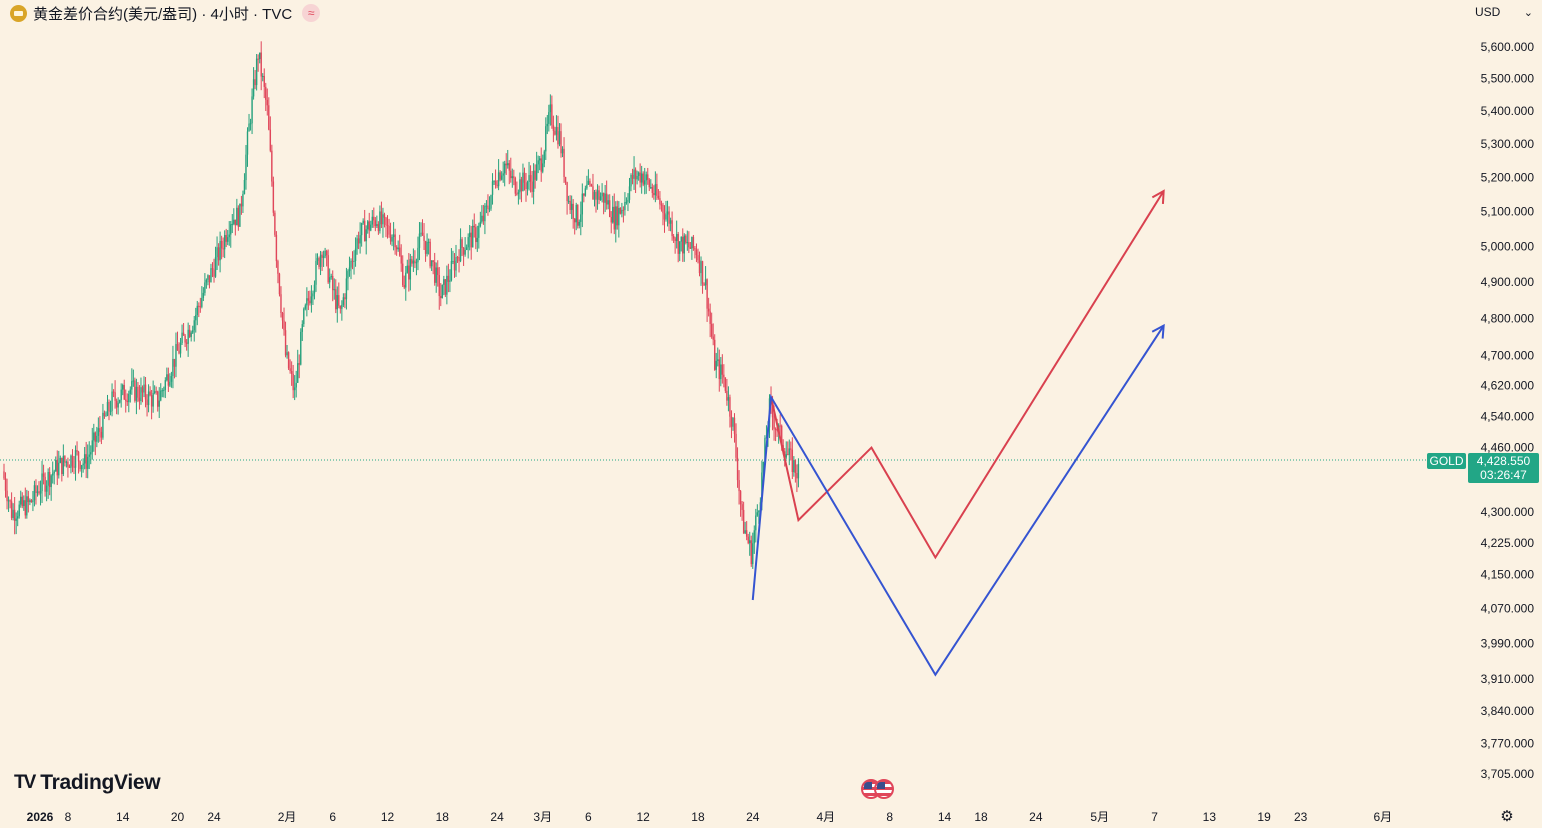 The height and width of the screenshot is (828, 1542). I want to click on price-axis-label: 5,300.000, so click(1508, 144).